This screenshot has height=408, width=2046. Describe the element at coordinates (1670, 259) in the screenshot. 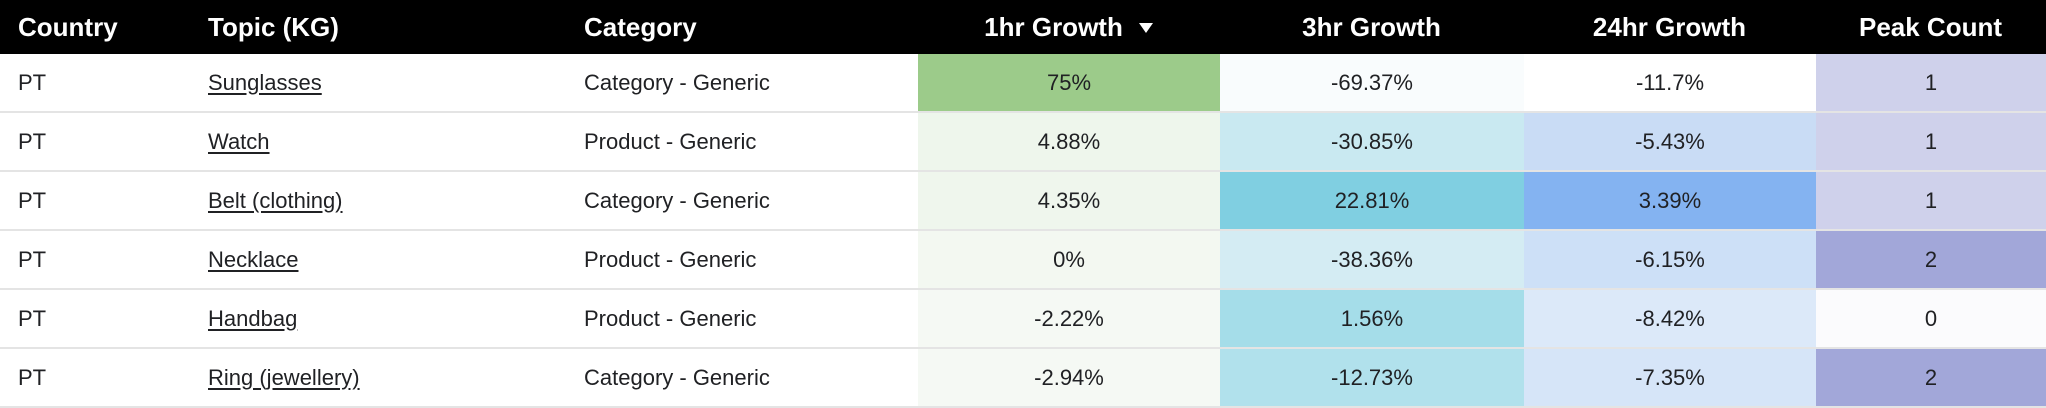

I see `cell-24hr-growth: -6.15%` at that location.